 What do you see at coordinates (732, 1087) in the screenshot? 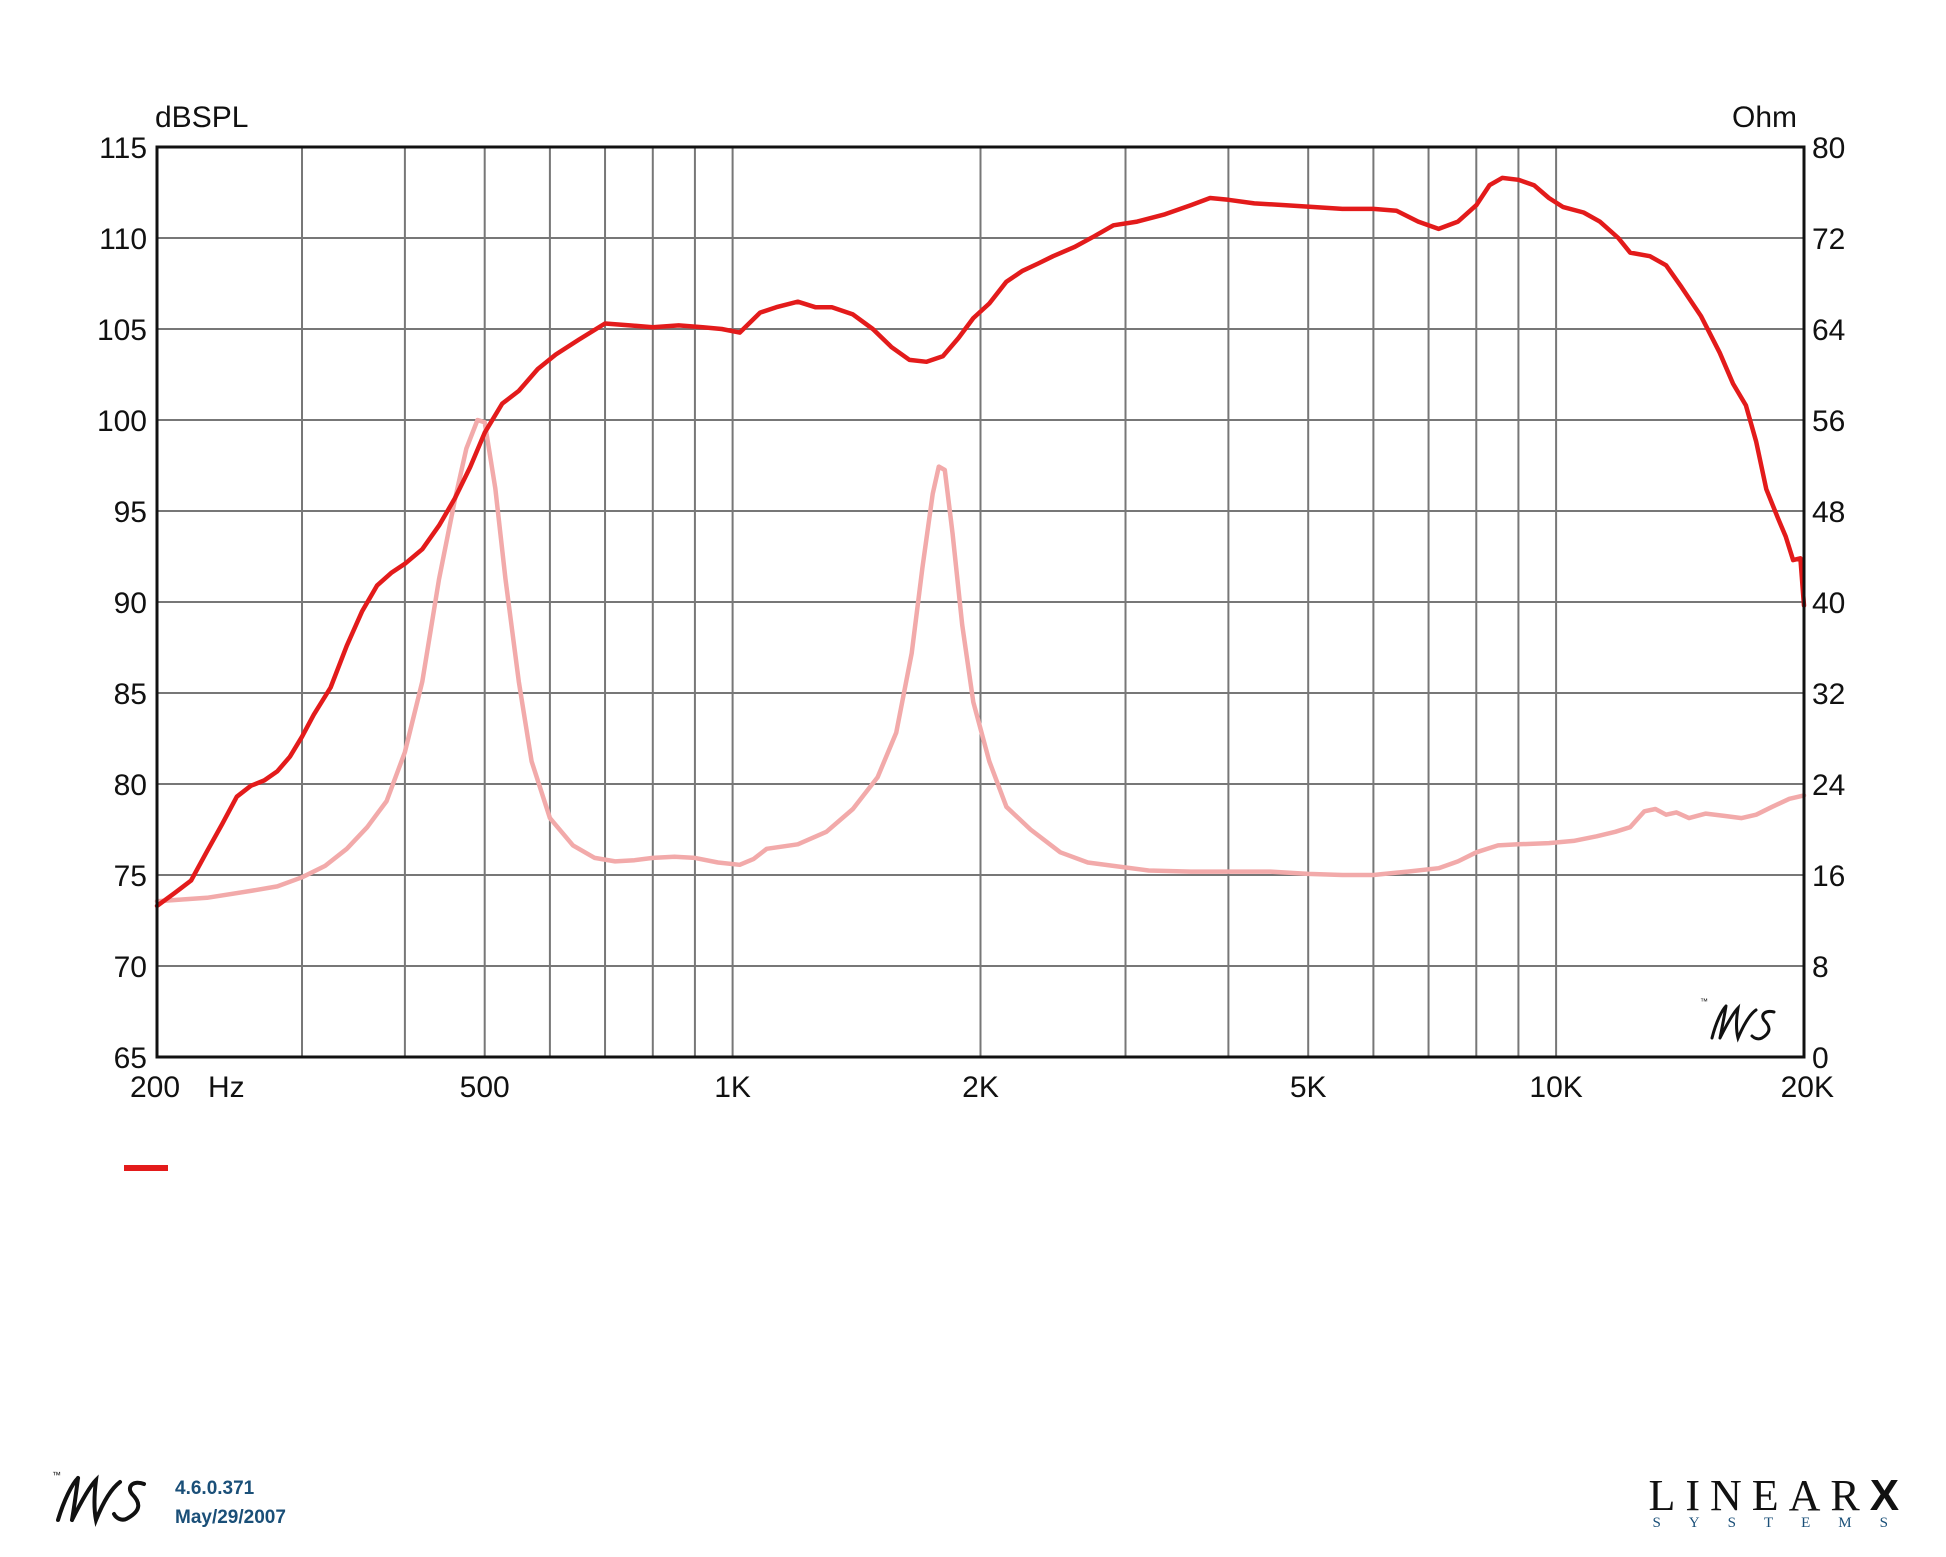
I see `x-tick-label: 1K` at bounding box center [732, 1087].